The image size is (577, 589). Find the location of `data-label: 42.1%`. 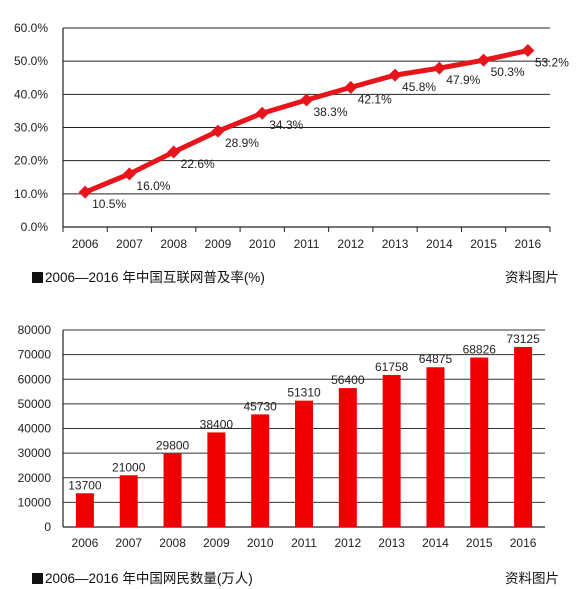

data-label: 42.1% is located at coordinates (375, 99).